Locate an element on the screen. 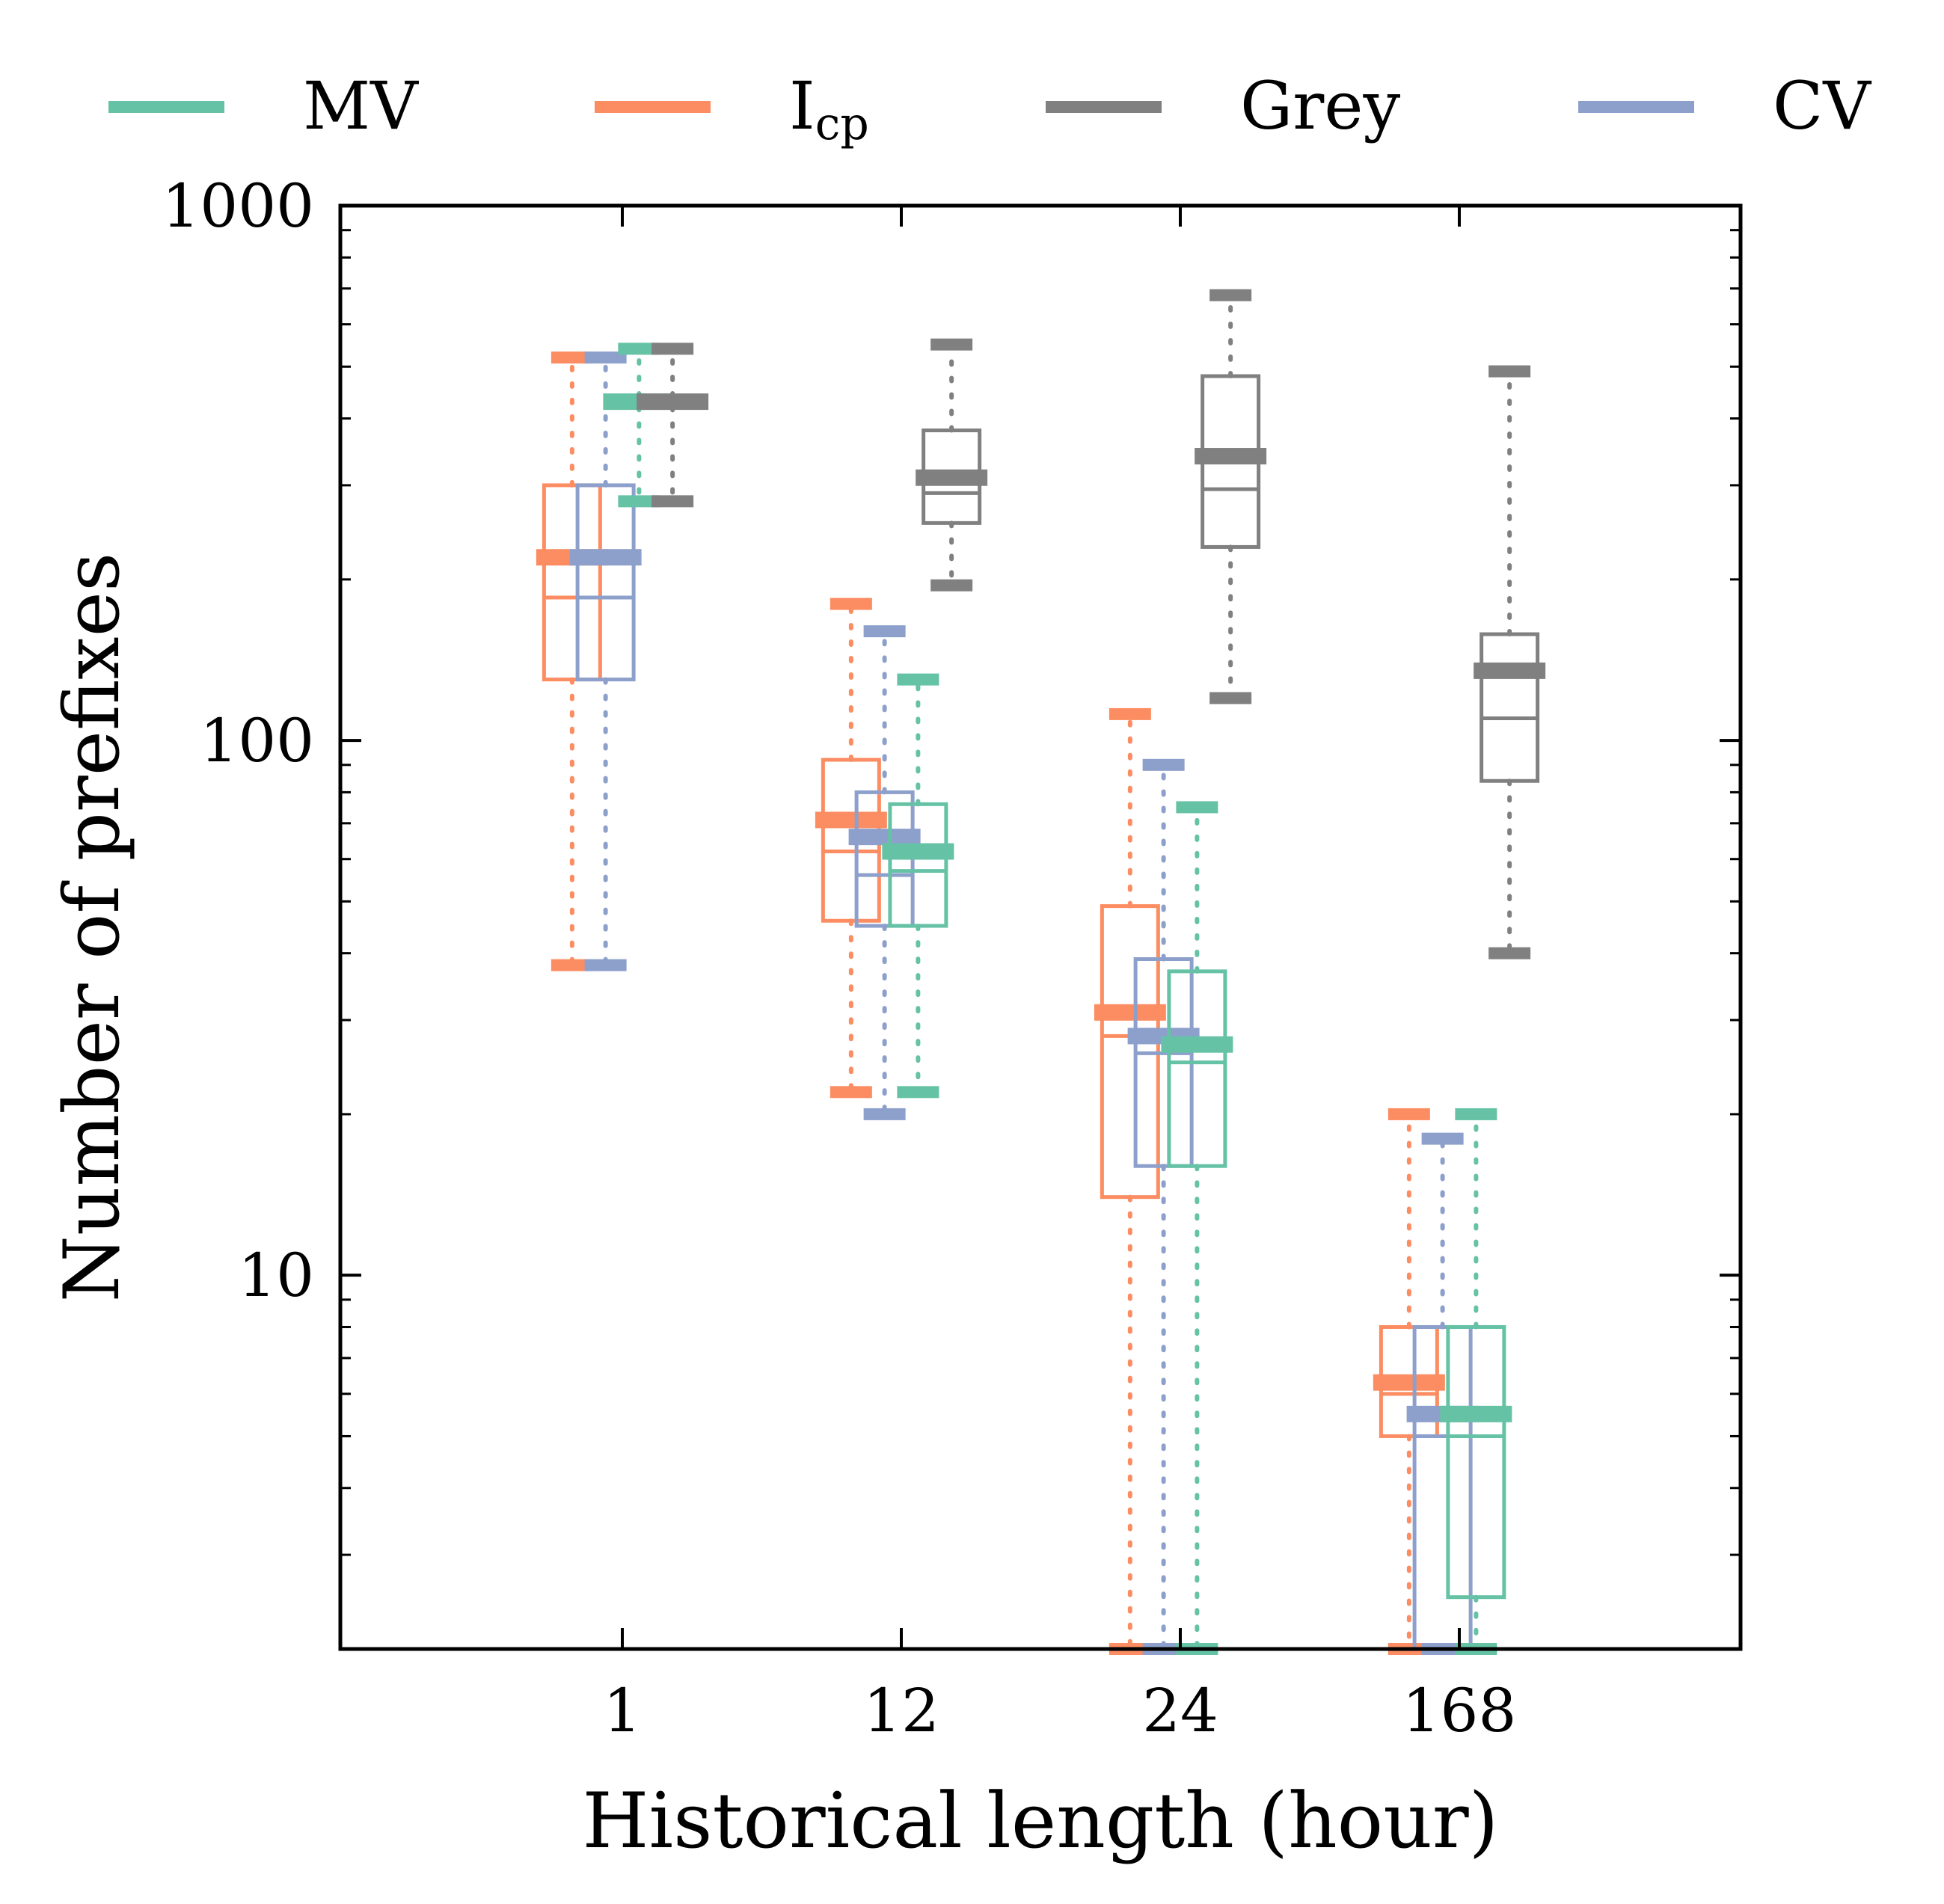  x-tick-label: 12 is located at coordinates (901, 1710).